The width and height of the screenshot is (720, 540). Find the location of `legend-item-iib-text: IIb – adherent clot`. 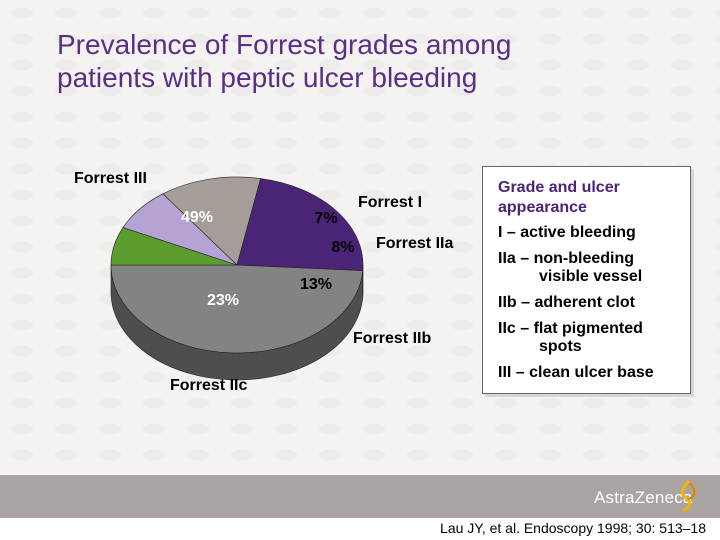

legend-item-iib-text: IIb – adherent clot is located at coordinates (566, 302).